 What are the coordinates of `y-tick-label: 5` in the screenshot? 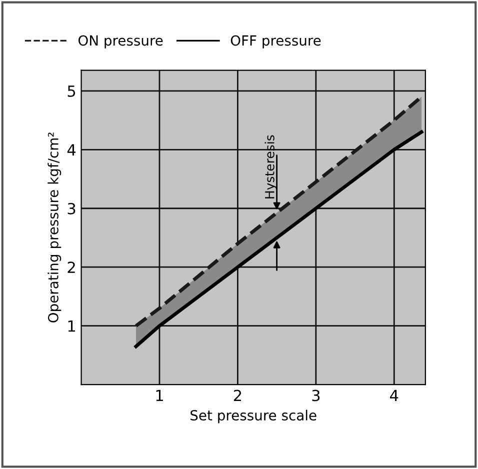 It's located at (72, 91).